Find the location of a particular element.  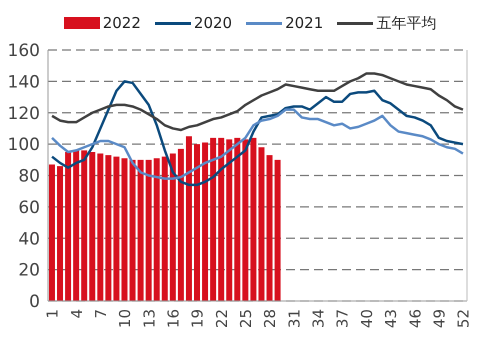

y-tick-label: 140 is located at coordinates (24, 82).